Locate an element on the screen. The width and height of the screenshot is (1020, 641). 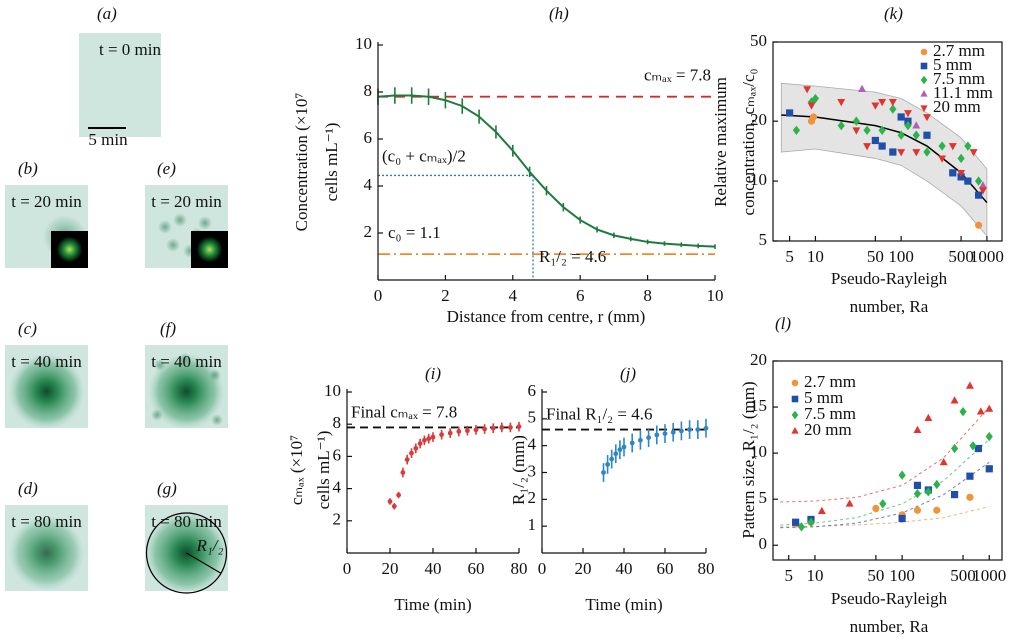
panel-label: (c) is located at coordinates (27, 328).